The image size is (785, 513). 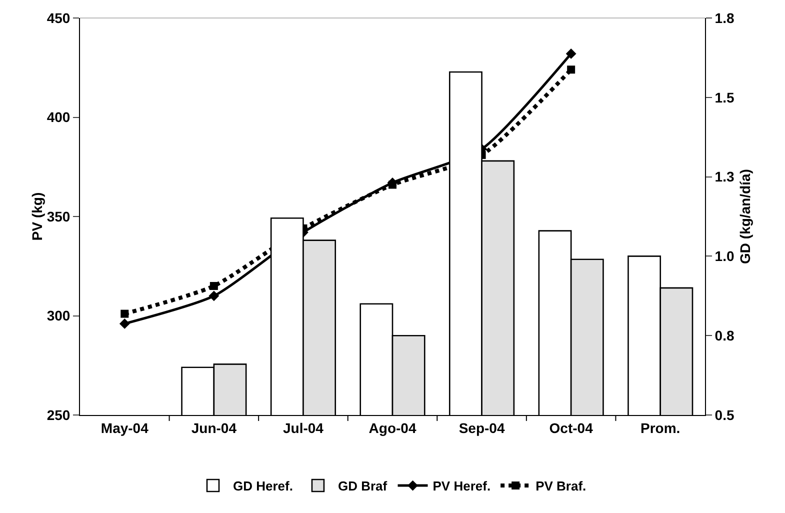 What do you see at coordinates (660, 428) in the screenshot?
I see `x-tick-label: Prom.` at bounding box center [660, 428].